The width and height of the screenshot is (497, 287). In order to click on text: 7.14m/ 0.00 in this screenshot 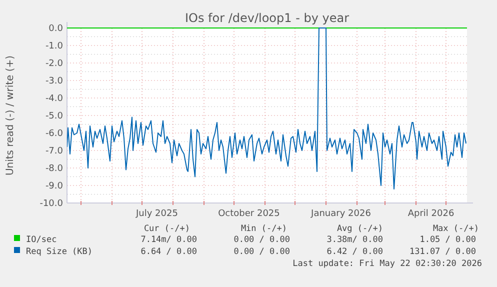, I will do `click(168, 240)`.